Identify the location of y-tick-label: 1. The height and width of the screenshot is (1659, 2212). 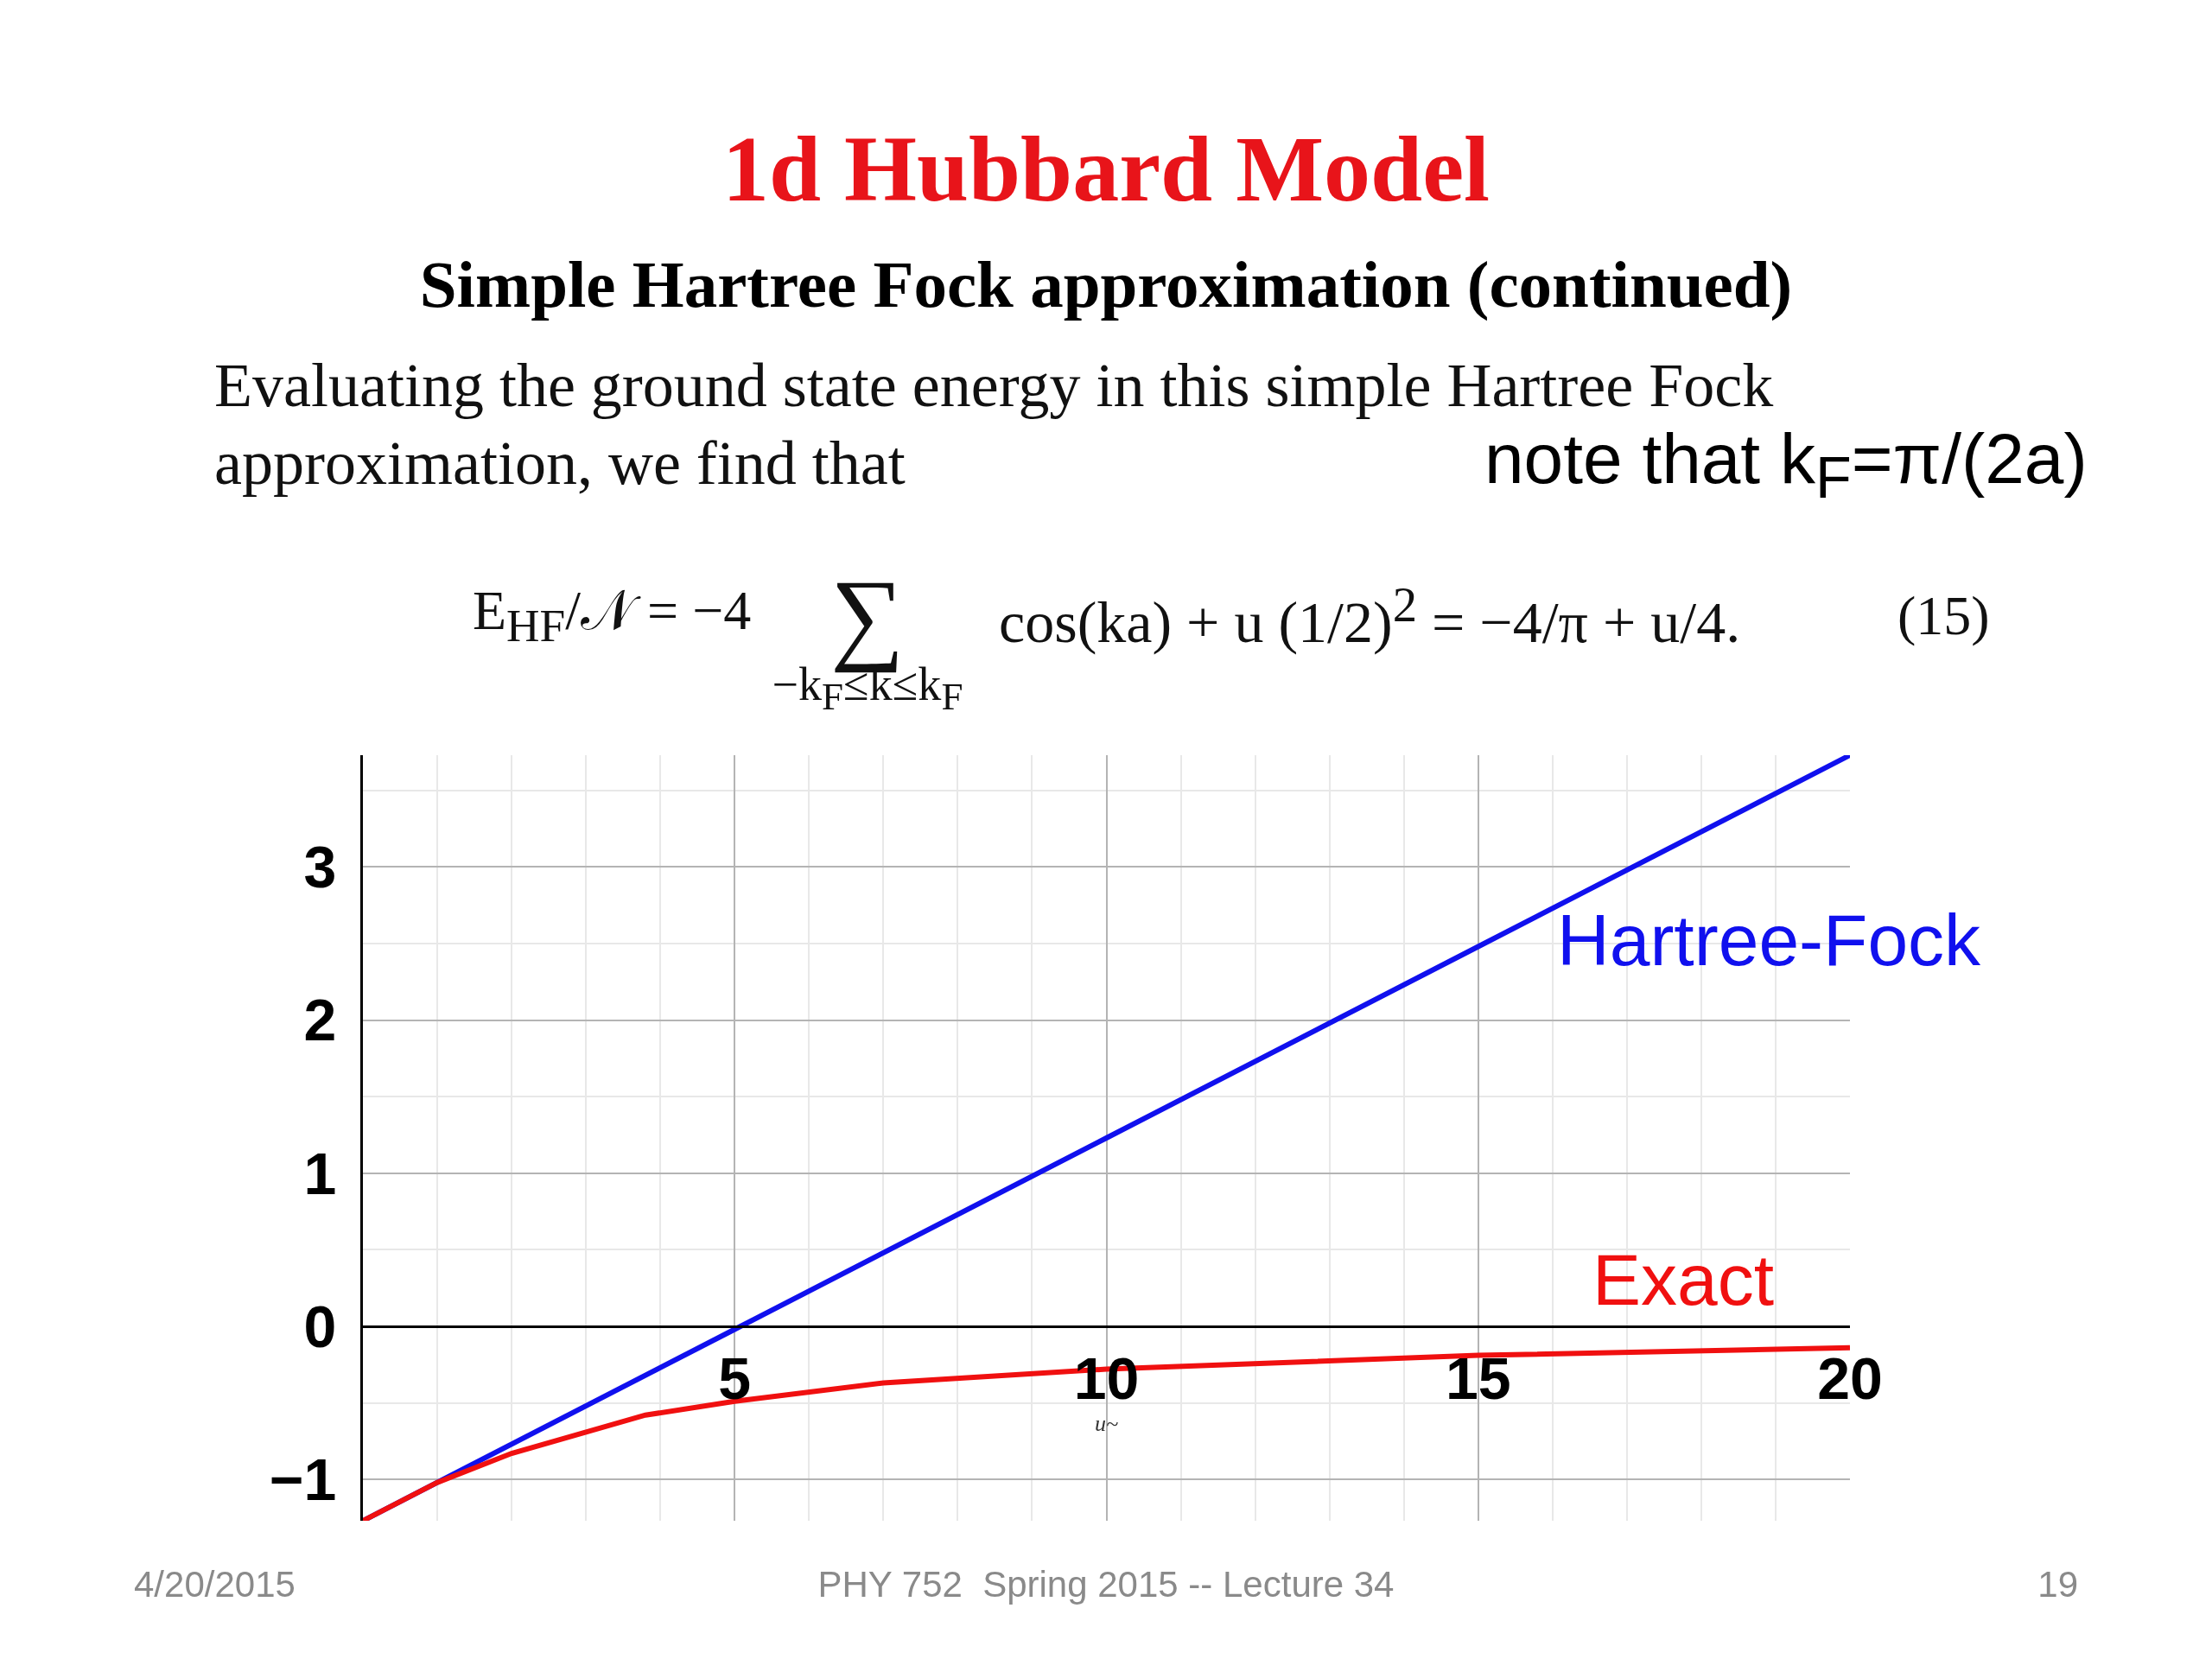
(320, 1173).